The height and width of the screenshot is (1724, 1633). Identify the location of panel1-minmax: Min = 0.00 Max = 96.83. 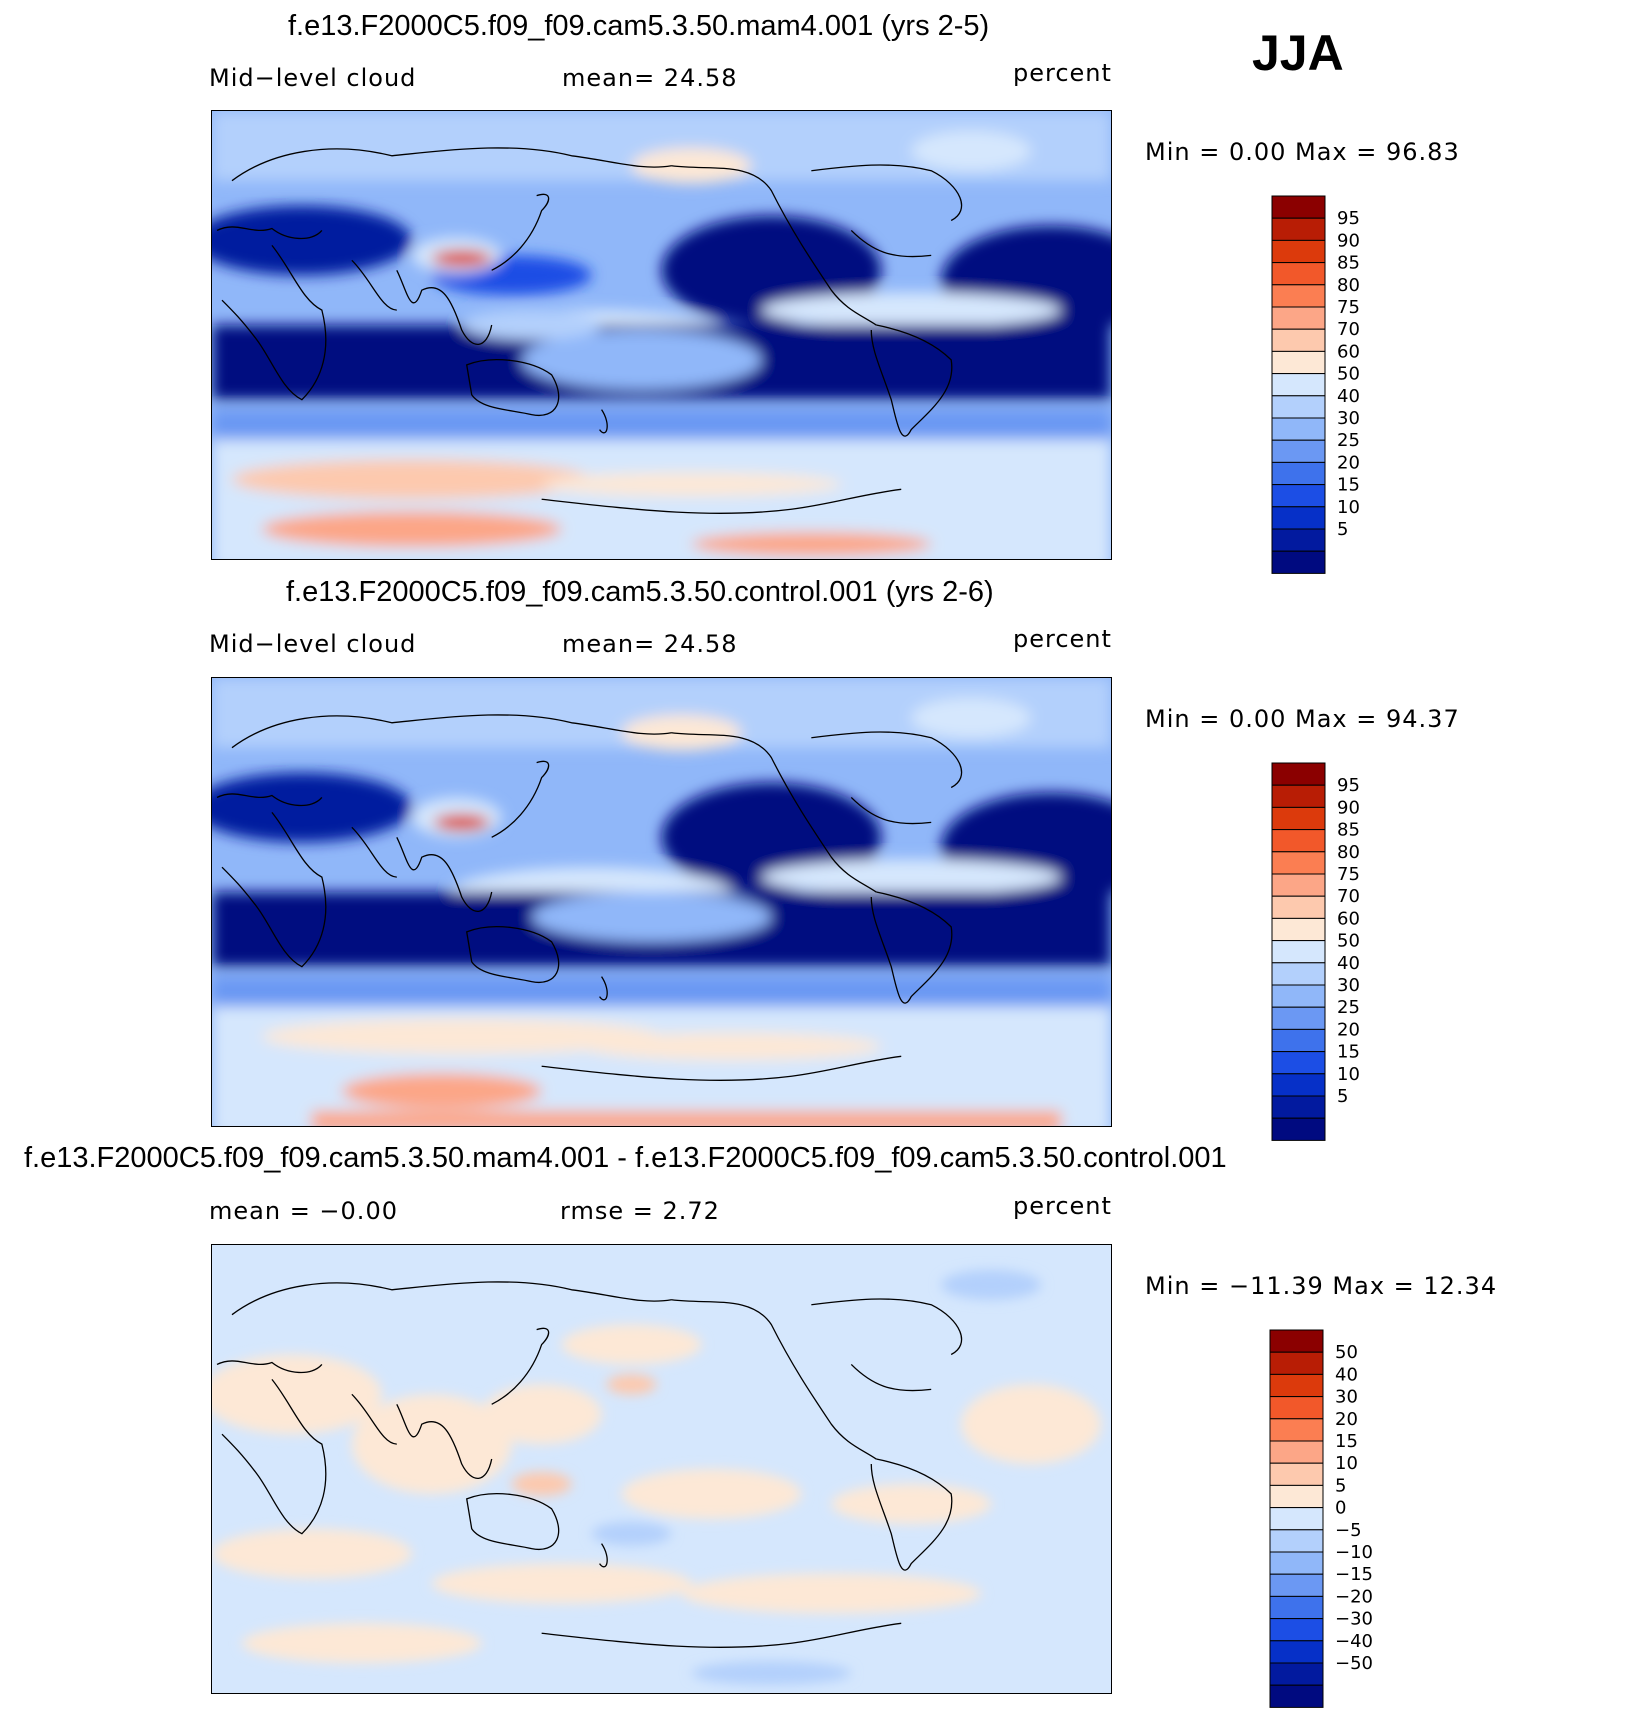
(1302, 152).